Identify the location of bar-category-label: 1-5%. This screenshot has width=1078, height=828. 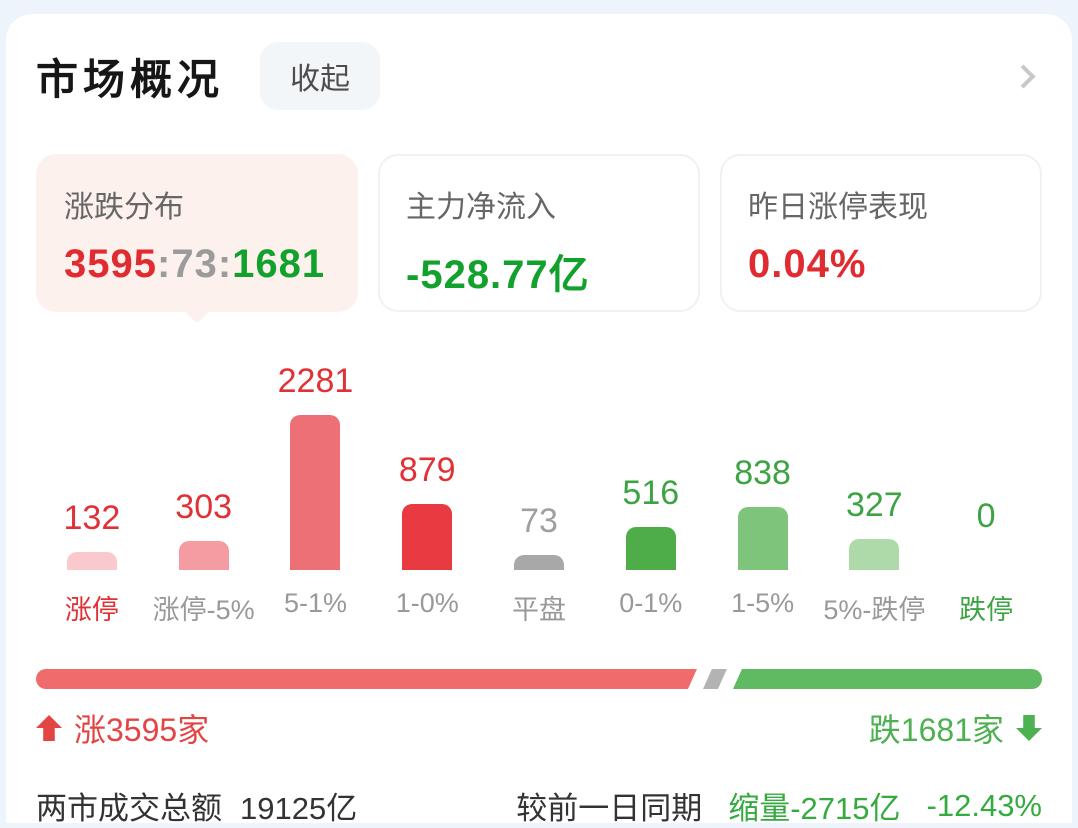
(763, 603).